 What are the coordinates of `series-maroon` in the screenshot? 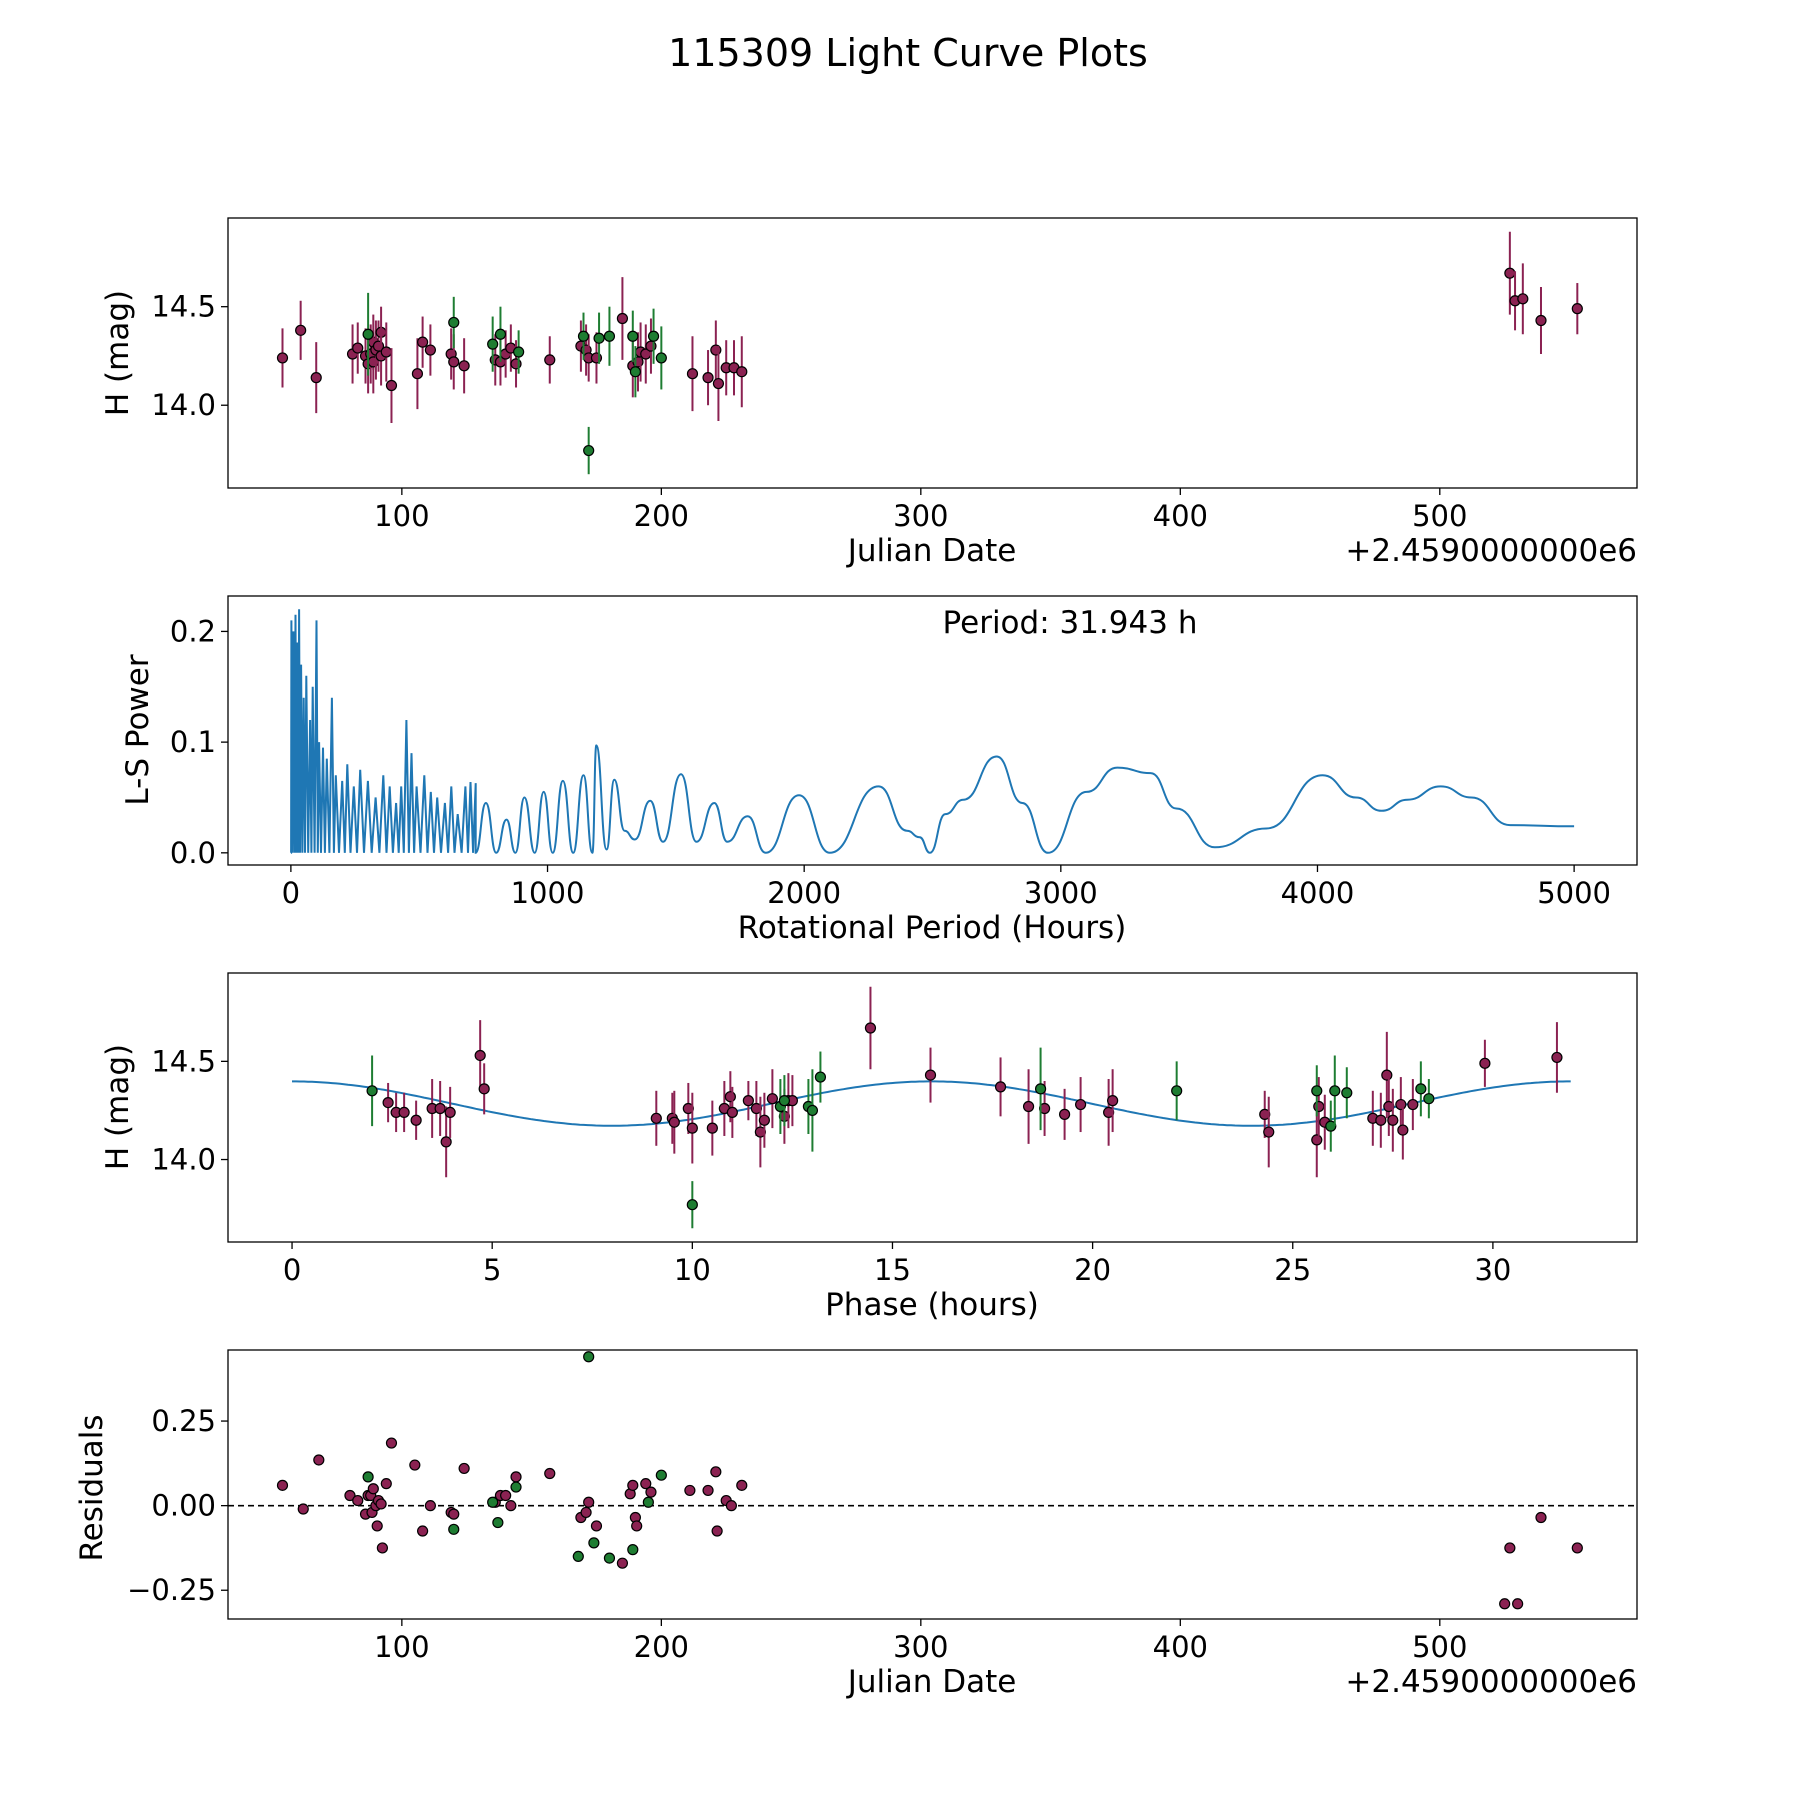 It's located at (929, 327).